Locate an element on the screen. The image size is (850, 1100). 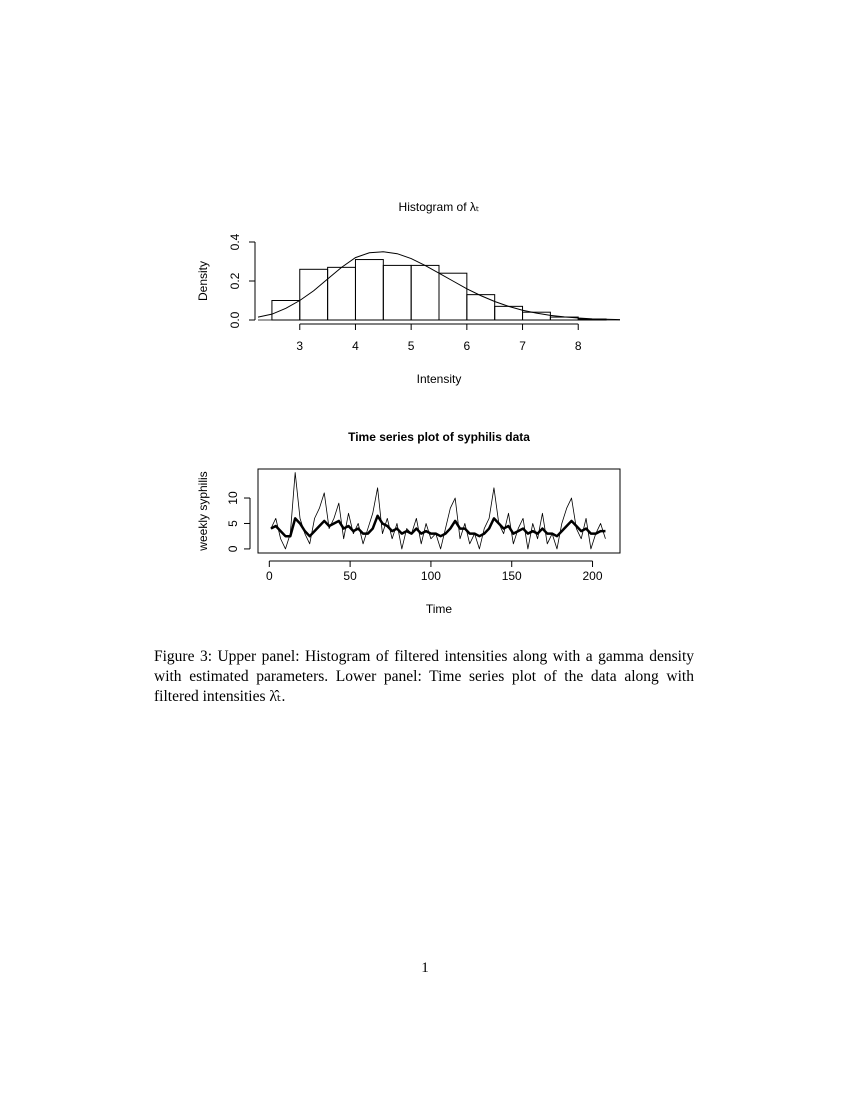
y-tick-label: 5 is located at coordinates (233, 523).